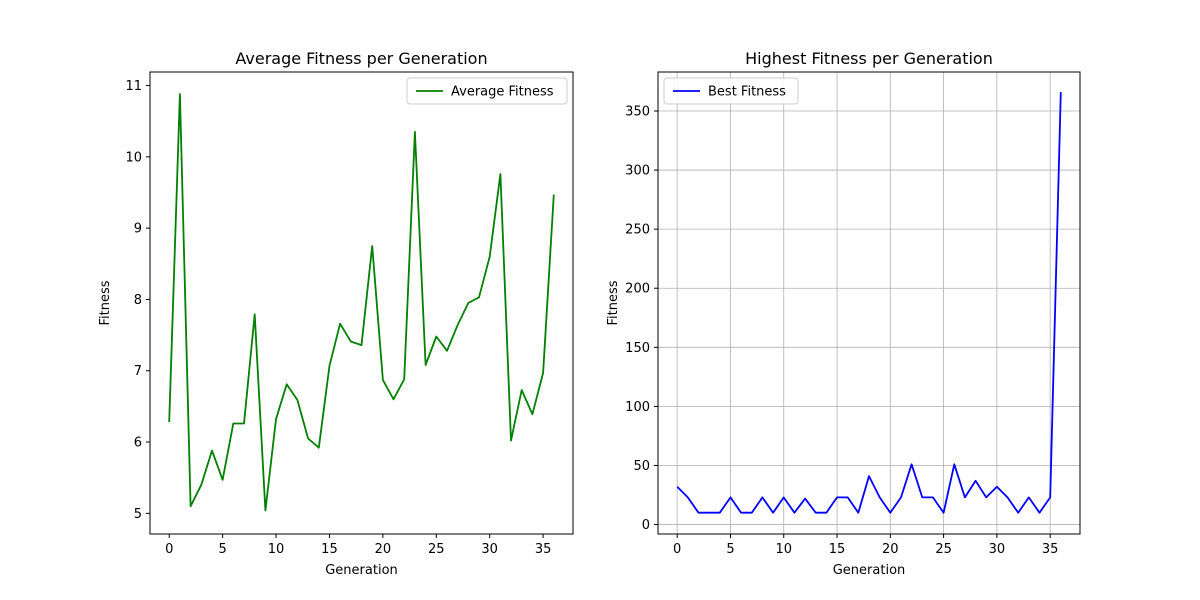 The width and height of the screenshot is (1200, 600). Describe the element at coordinates (138, 300) in the screenshot. I see `y-tick-label: 8` at that location.